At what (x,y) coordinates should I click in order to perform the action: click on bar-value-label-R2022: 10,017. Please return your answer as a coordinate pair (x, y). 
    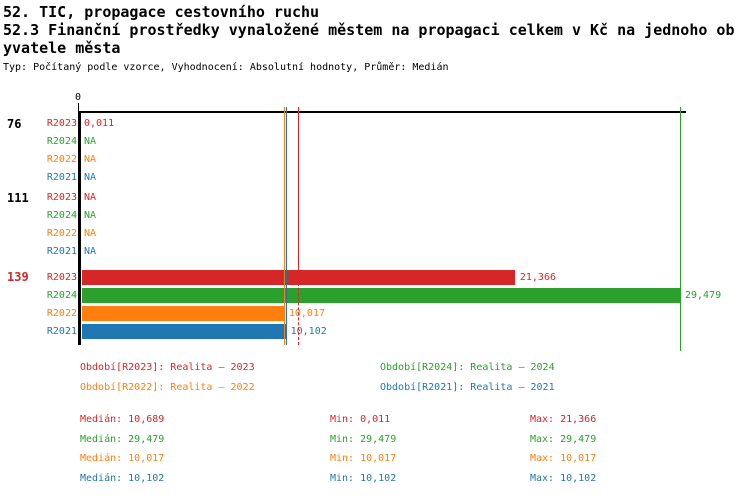
    Looking at the image, I should click on (306, 313).